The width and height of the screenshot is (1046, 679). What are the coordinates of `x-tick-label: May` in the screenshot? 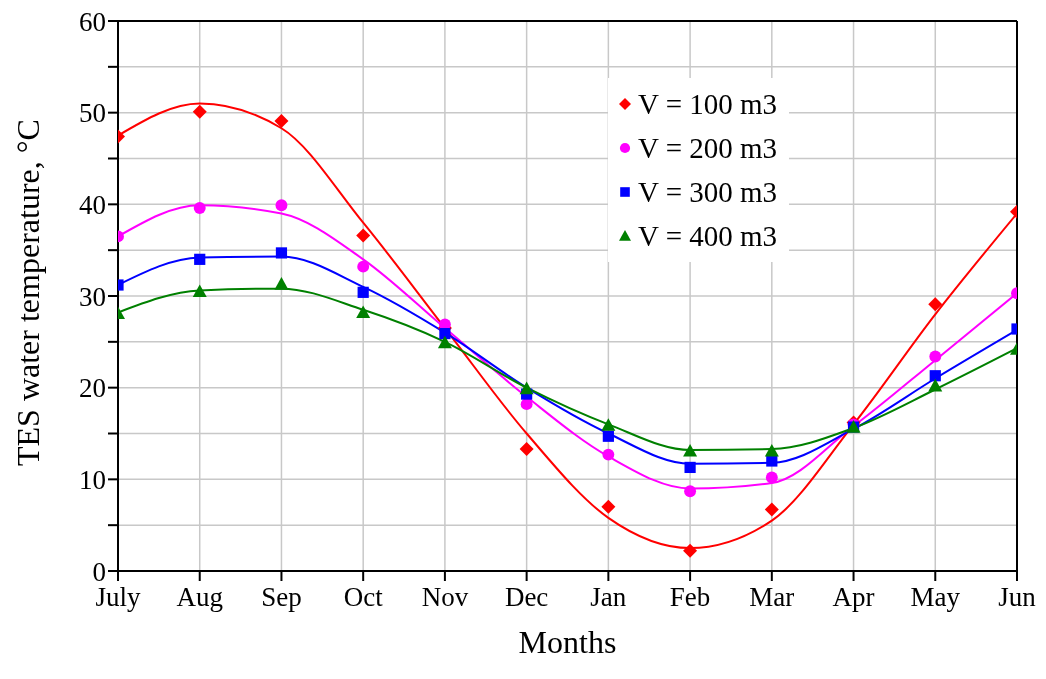 It's located at (935, 597).